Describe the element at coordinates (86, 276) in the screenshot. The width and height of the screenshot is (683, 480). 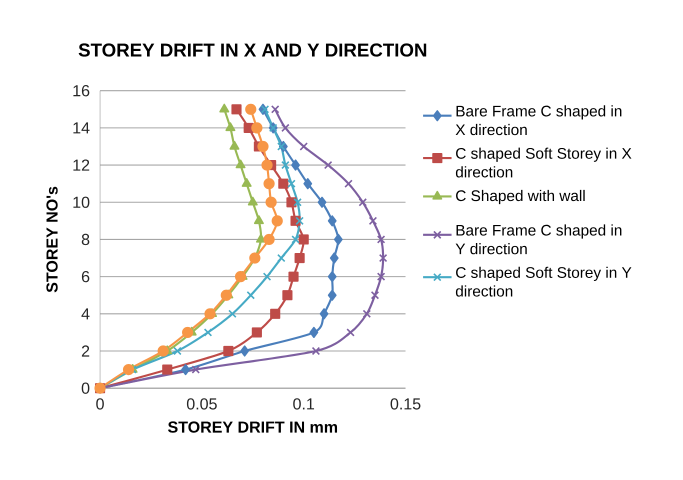
I see `y-tick-label: 6` at that location.